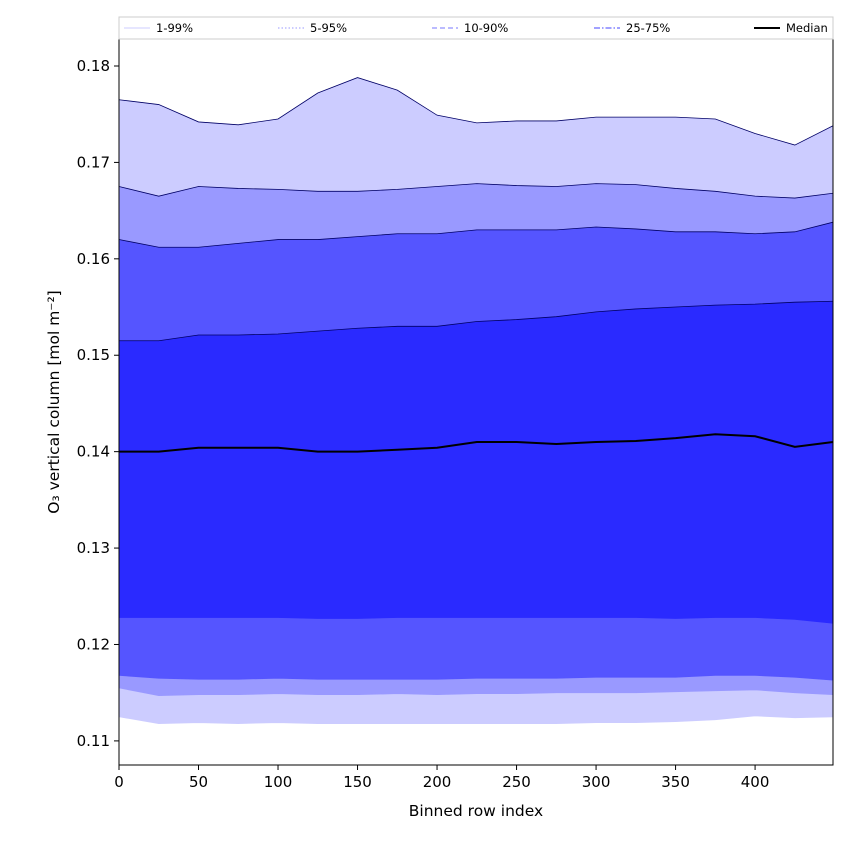 The height and width of the screenshot is (850, 850). What do you see at coordinates (476, 234) in the screenshot?
I see `band-10-90-upper-line` at bounding box center [476, 234].